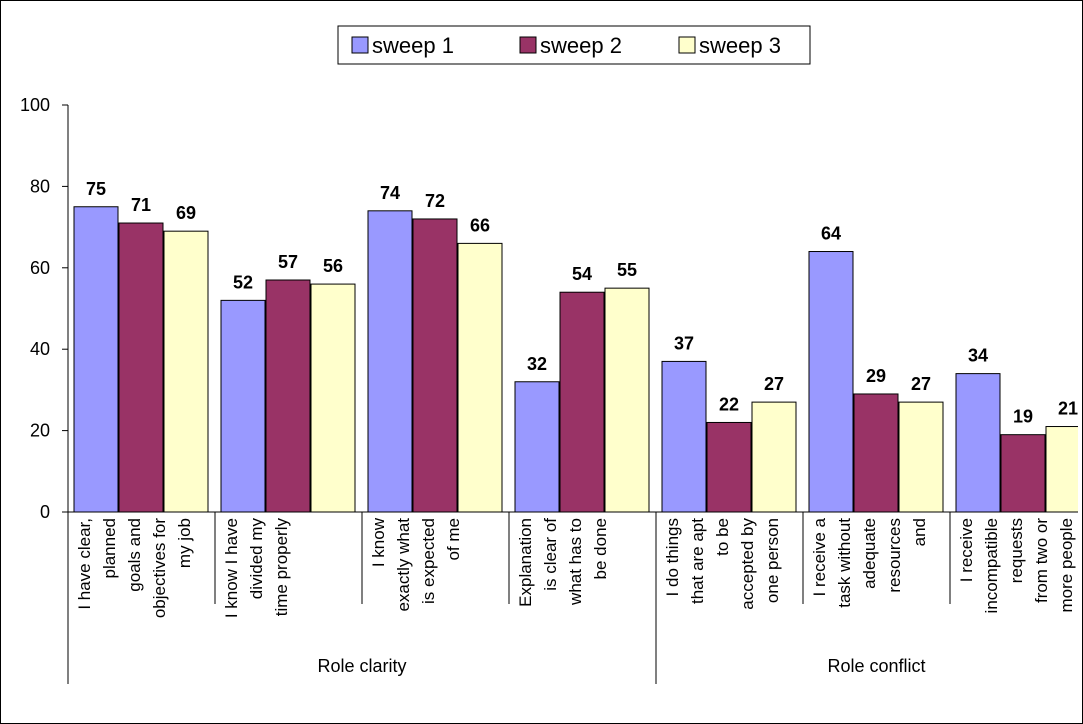  What do you see at coordinates (281, 567) in the screenshot?
I see `category-label-2-line-3: time properly` at bounding box center [281, 567].